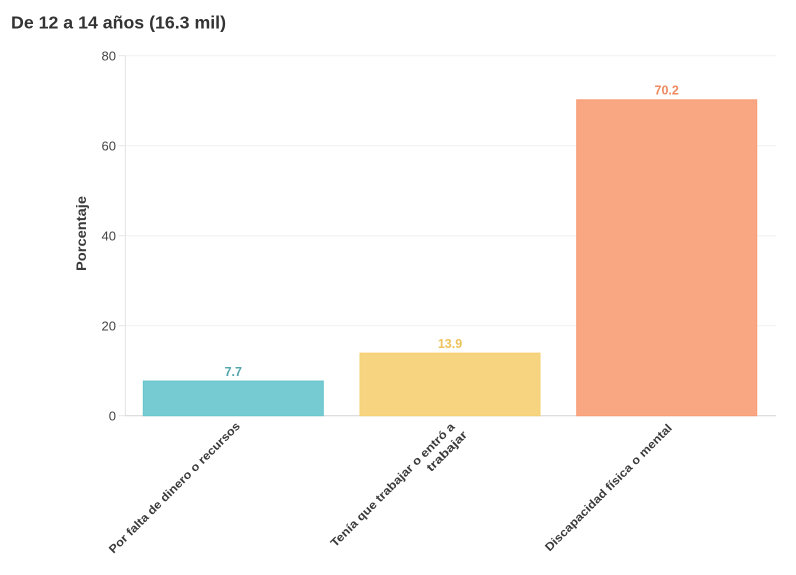 Image resolution: width=796 pixels, height=575 pixels. What do you see at coordinates (109, 236) in the screenshot?
I see `svg-text: 40` at bounding box center [109, 236].